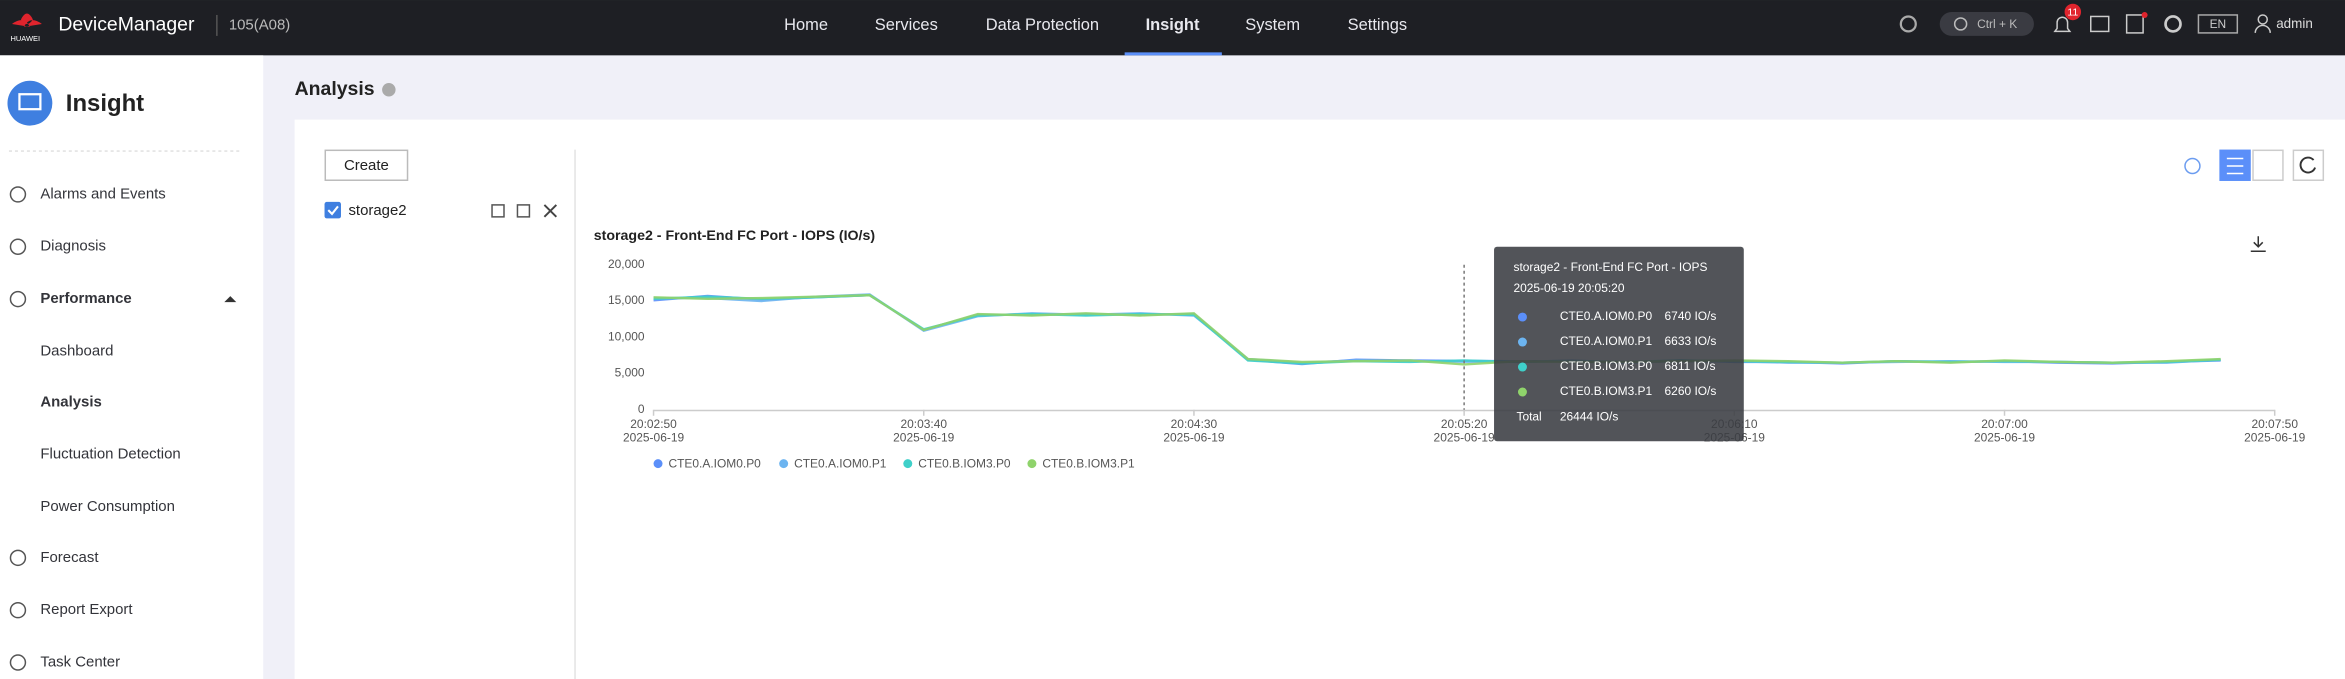  What do you see at coordinates (2235, 166) in the screenshot?
I see `list-glyph` at bounding box center [2235, 166].